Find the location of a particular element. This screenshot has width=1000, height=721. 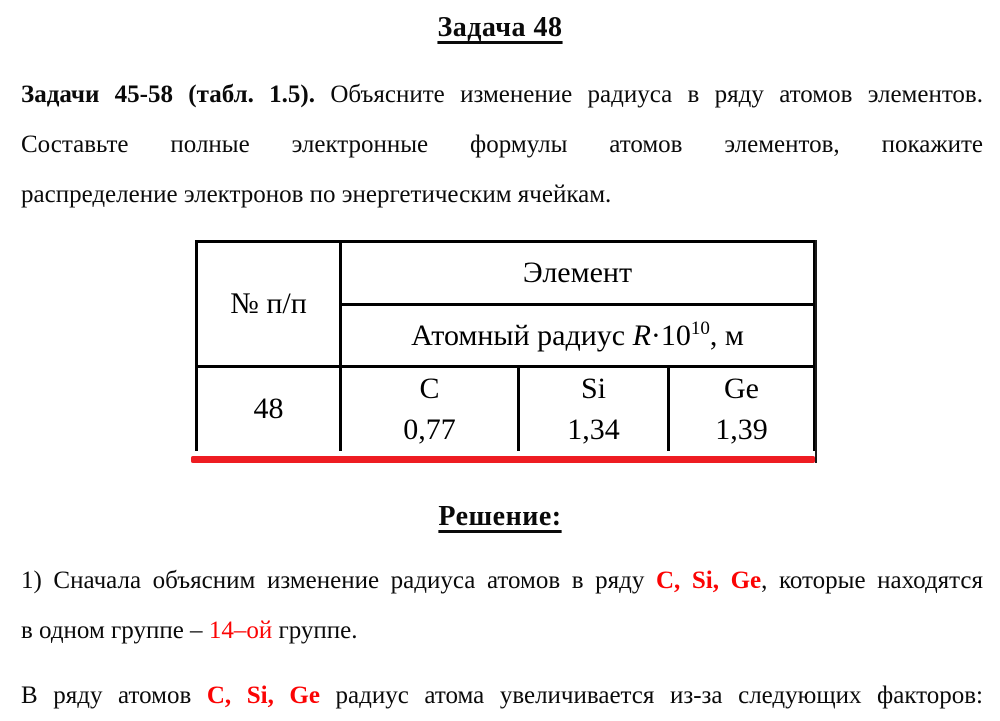

row-number-cell: 48 is located at coordinates (268, 408).